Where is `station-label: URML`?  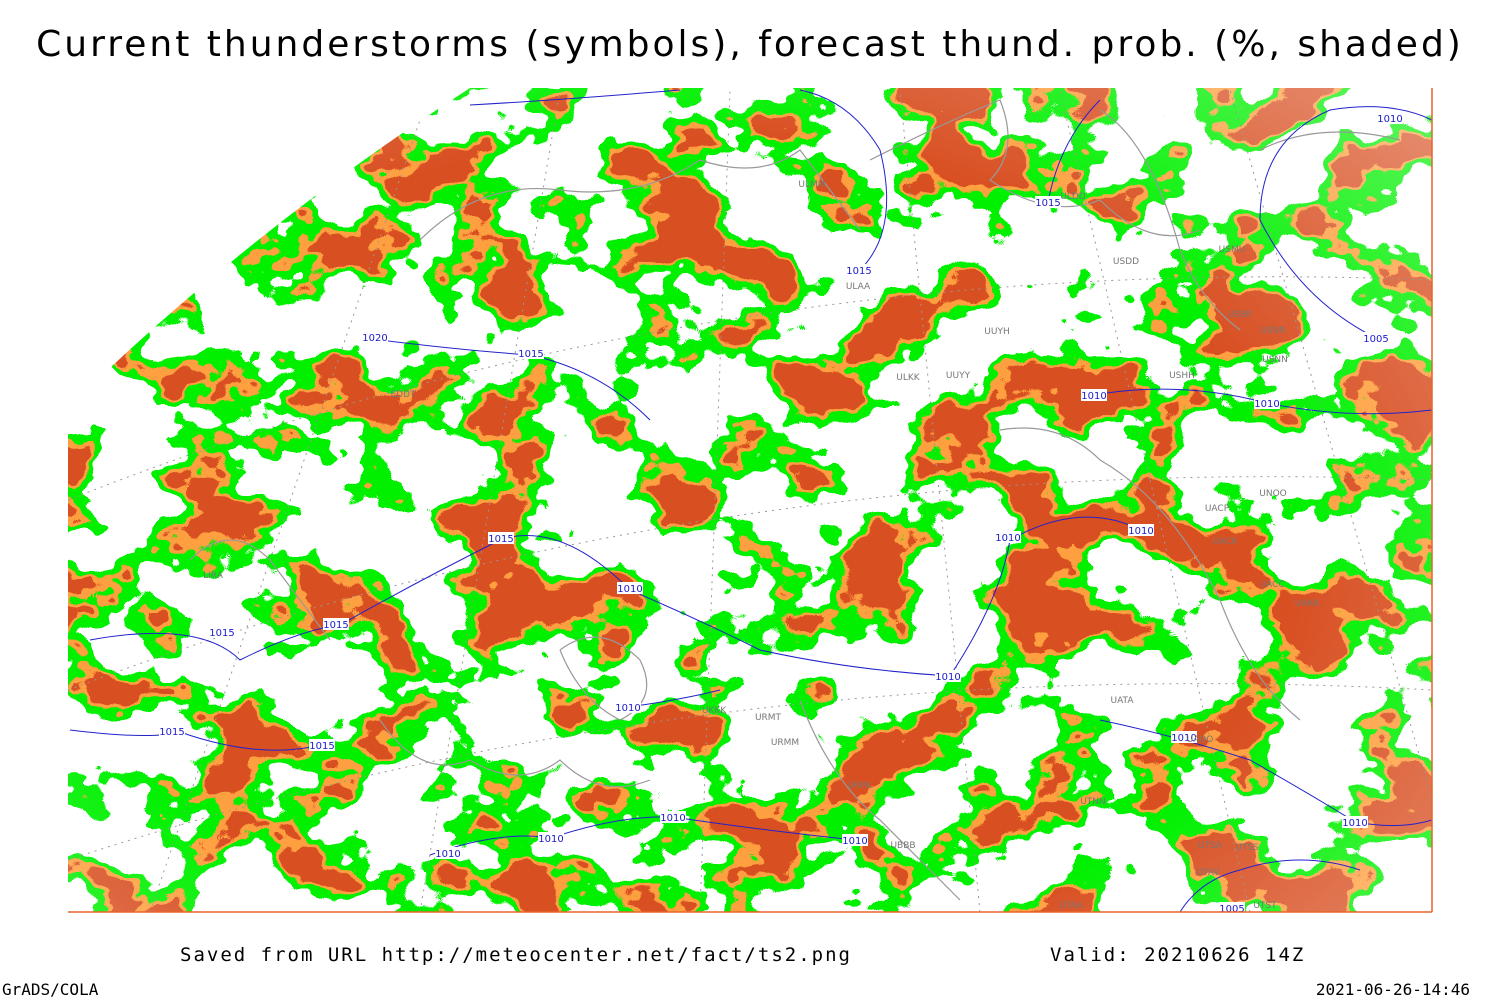
station-label: URML is located at coordinates (860, 786).